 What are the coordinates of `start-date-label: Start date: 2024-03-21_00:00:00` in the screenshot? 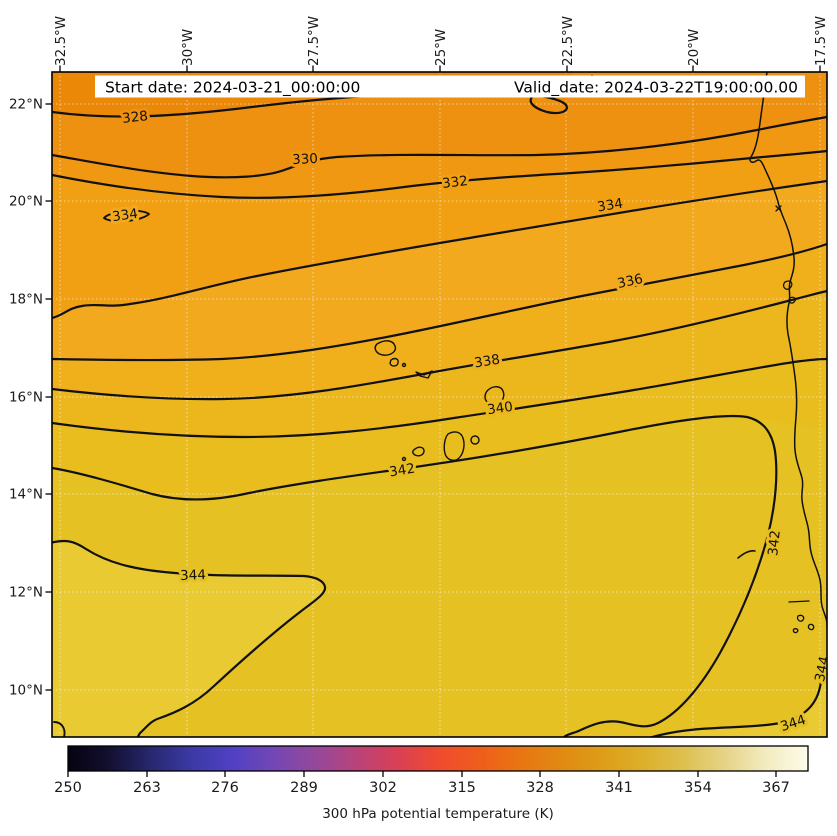 It's located at (232, 88).